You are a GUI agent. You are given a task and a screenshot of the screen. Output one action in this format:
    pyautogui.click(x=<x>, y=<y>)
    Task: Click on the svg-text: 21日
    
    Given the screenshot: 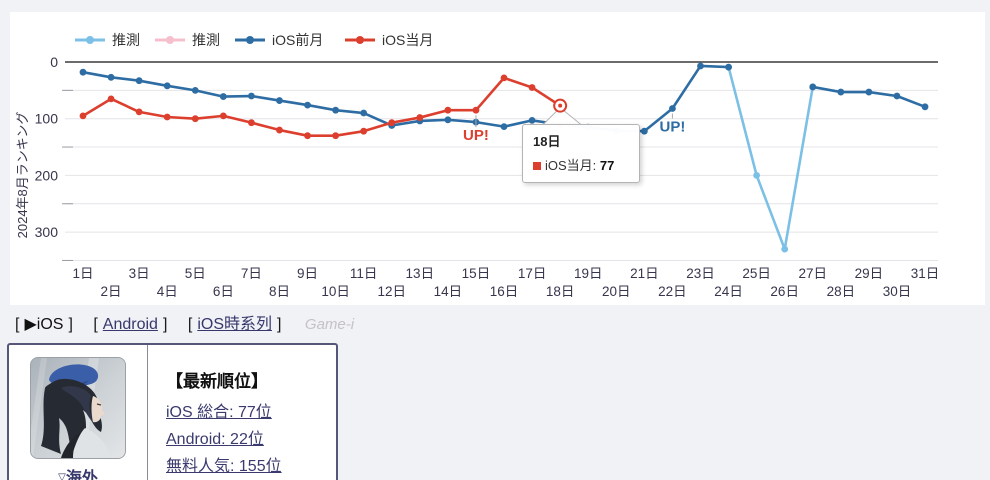 What is the action you would take?
    pyautogui.click(x=644, y=273)
    